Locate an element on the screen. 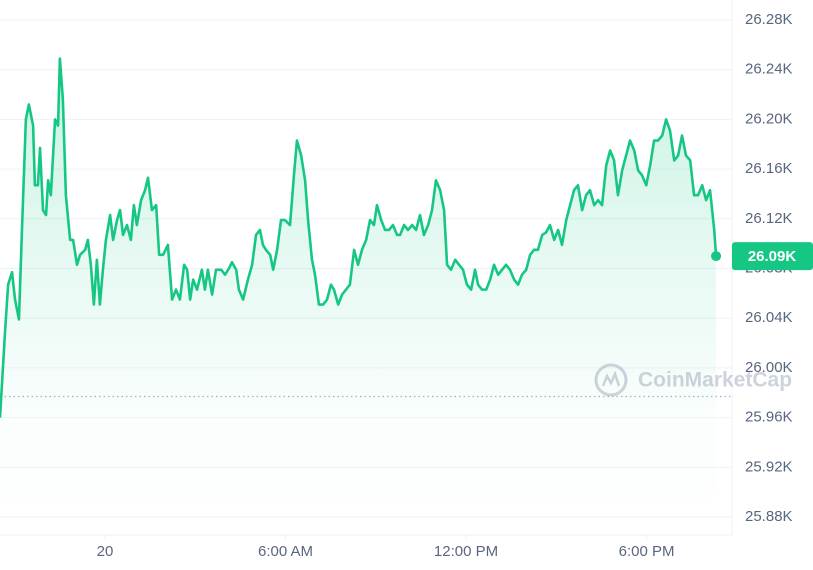  y-tick-label: 26.00K is located at coordinates (769, 367).